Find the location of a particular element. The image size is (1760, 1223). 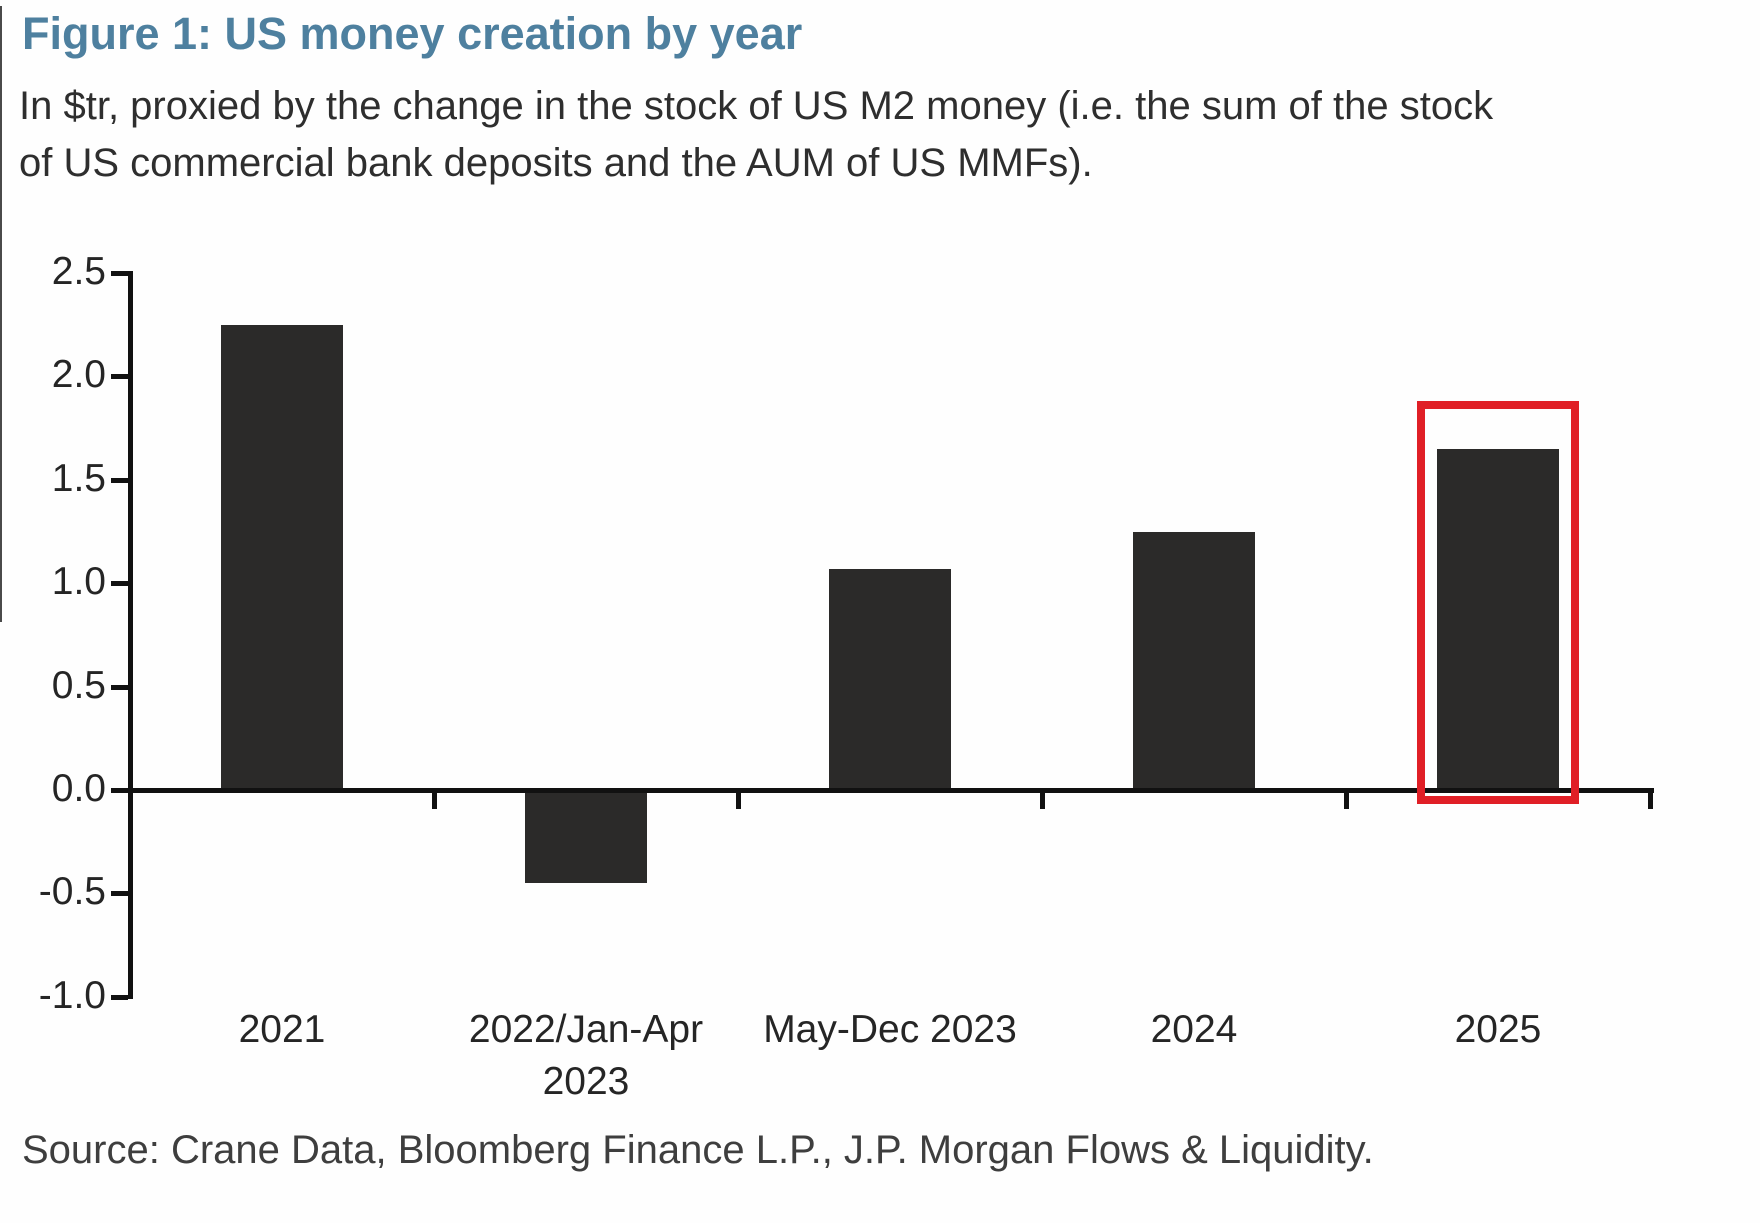

x-tick-label-2021: 2021 is located at coordinates (282, 1029).